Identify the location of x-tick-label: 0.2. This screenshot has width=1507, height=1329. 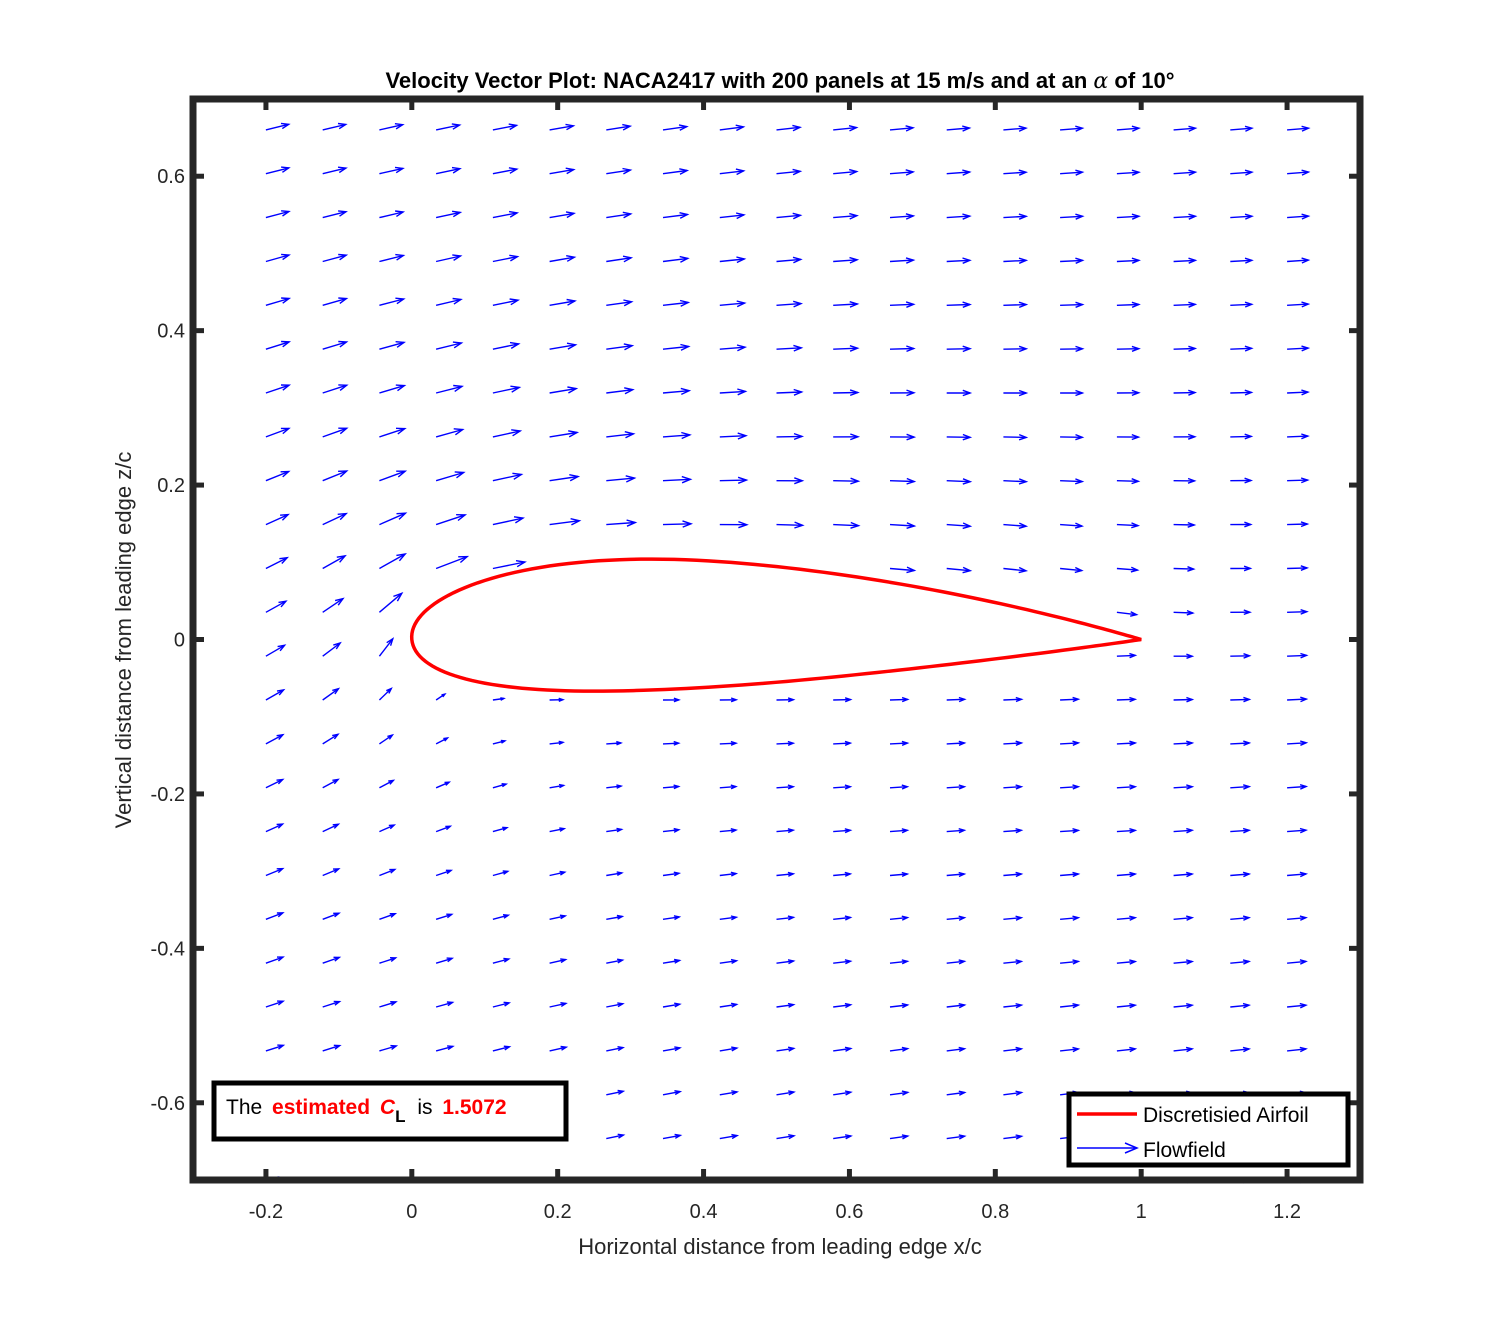
(558, 1212).